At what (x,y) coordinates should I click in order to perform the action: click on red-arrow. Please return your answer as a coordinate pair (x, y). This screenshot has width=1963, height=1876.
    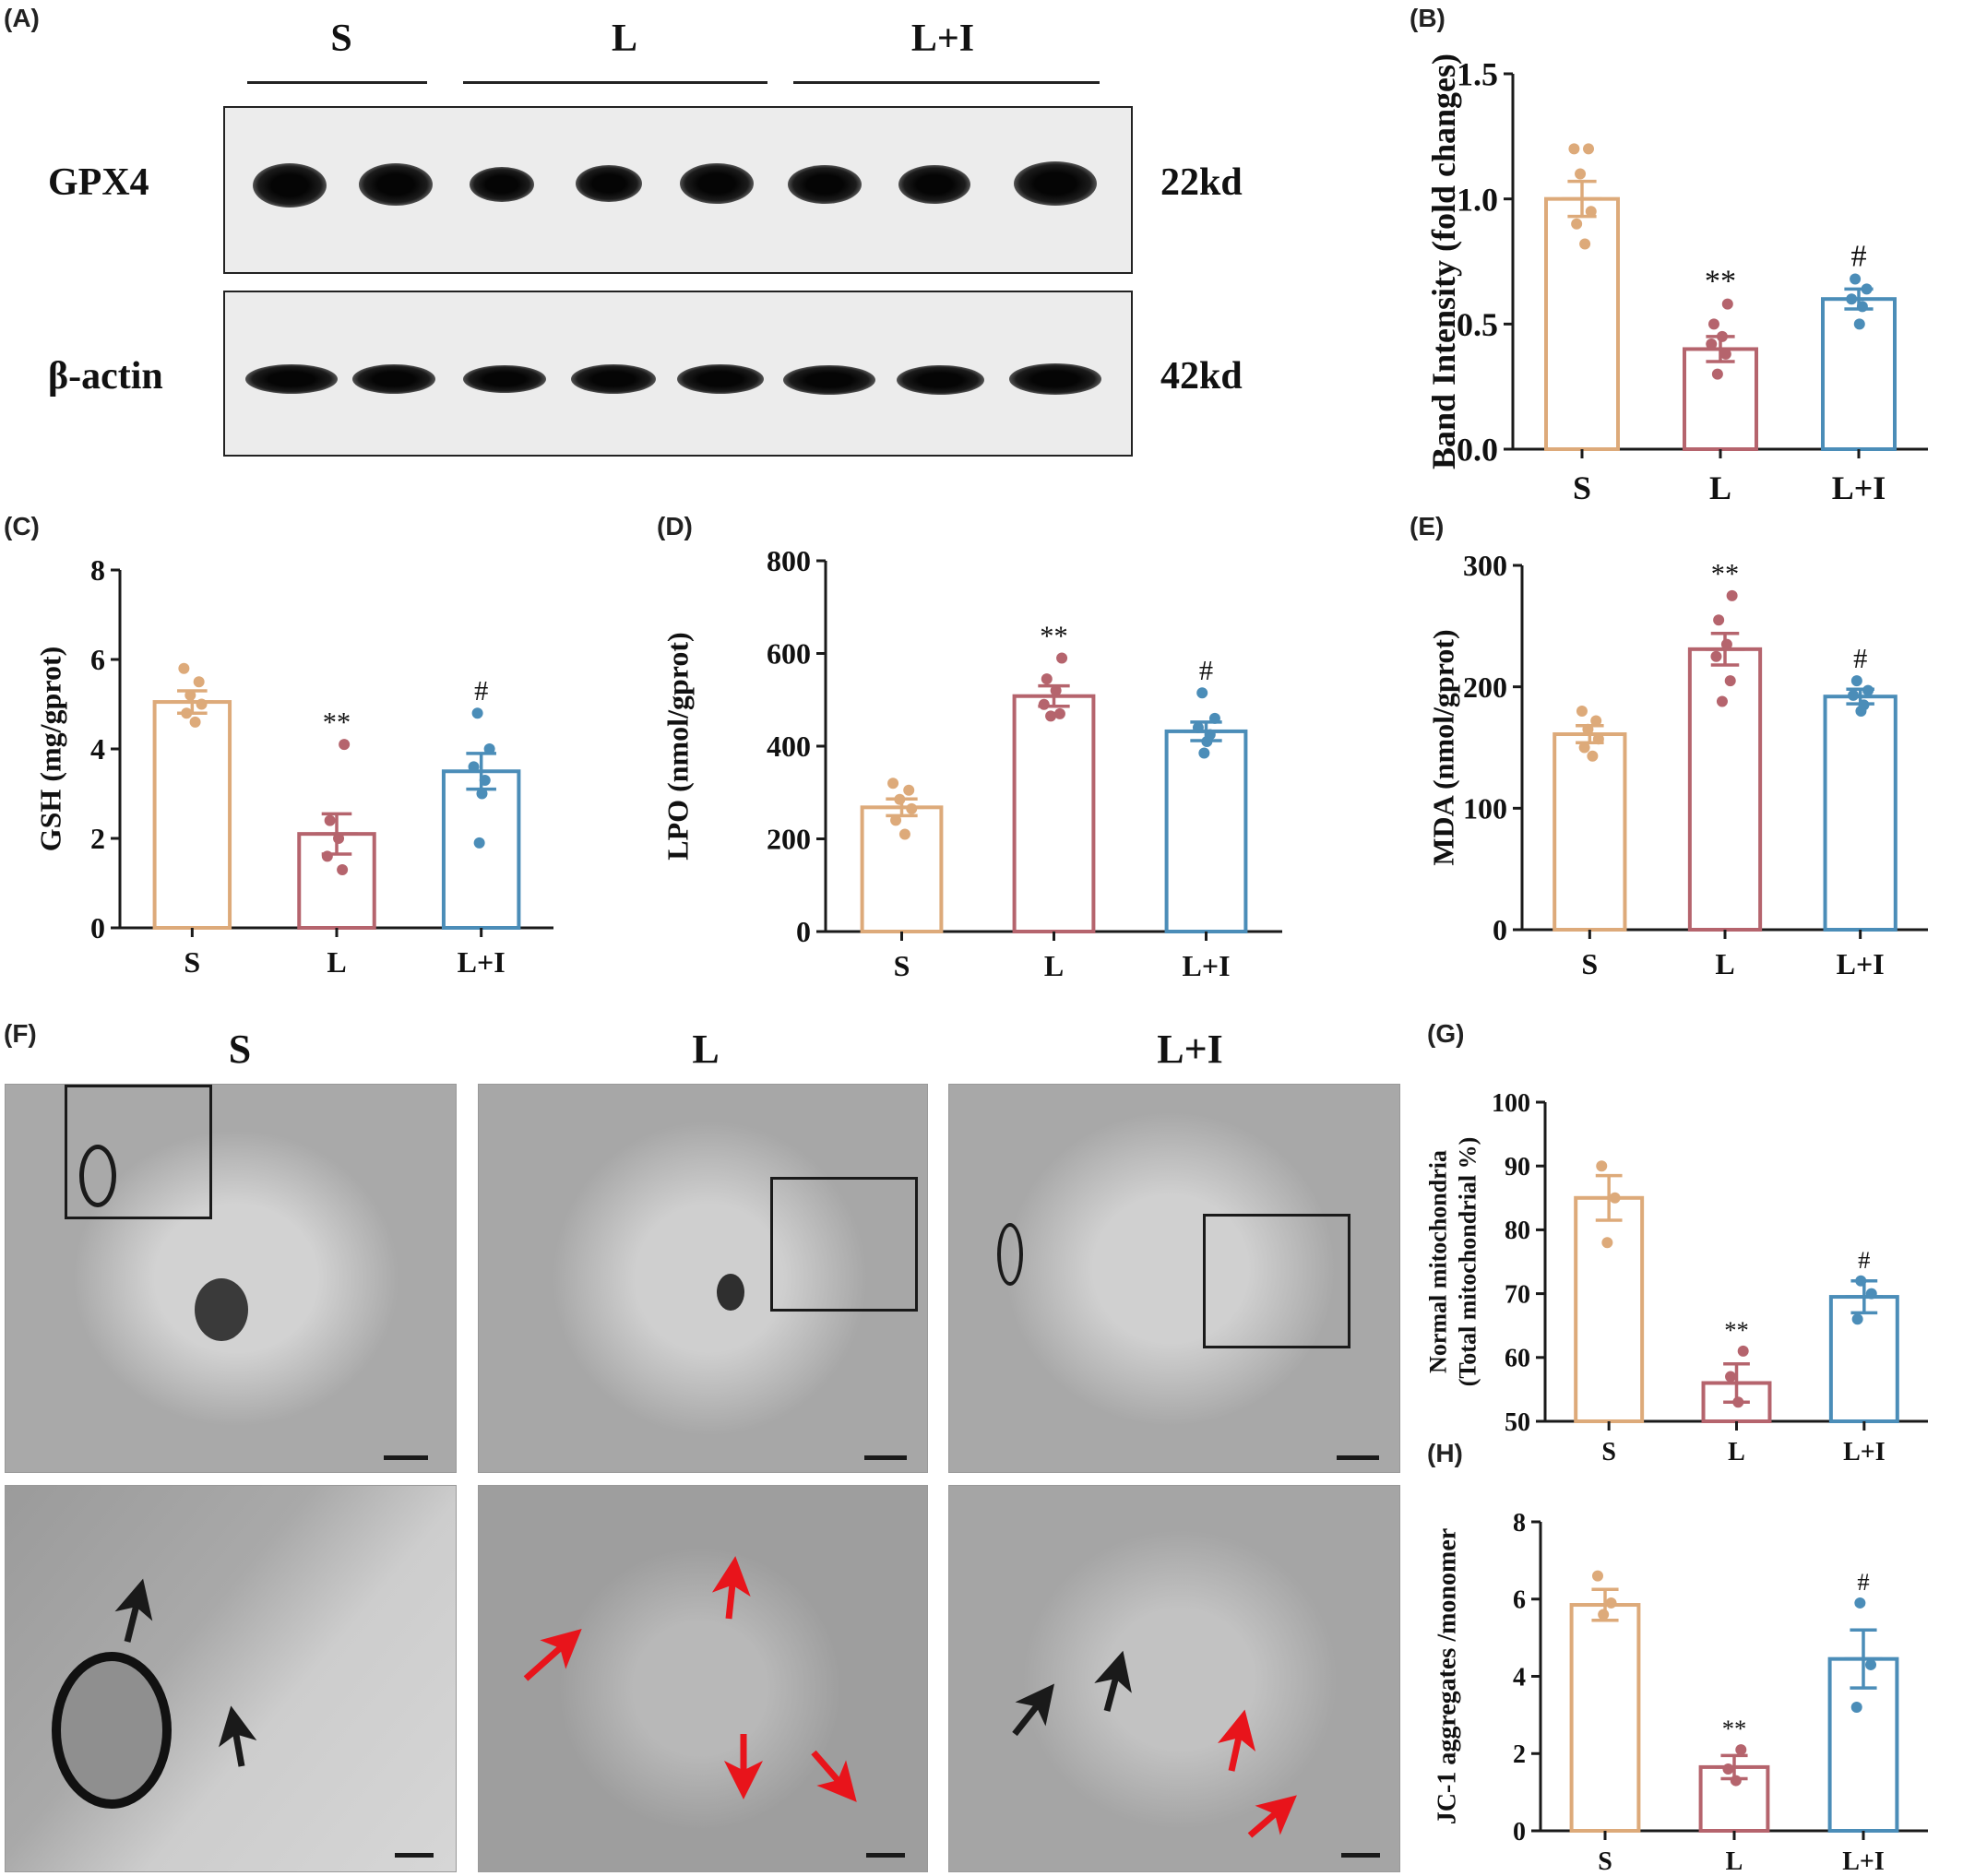
    Looking at the image, I should click on (834, 1776).